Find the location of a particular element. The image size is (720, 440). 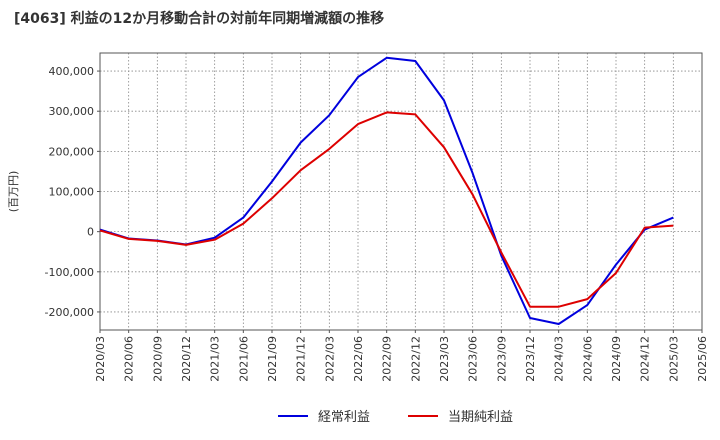

x-tick-label: 2023/09 is located at coordinates (501, 359).